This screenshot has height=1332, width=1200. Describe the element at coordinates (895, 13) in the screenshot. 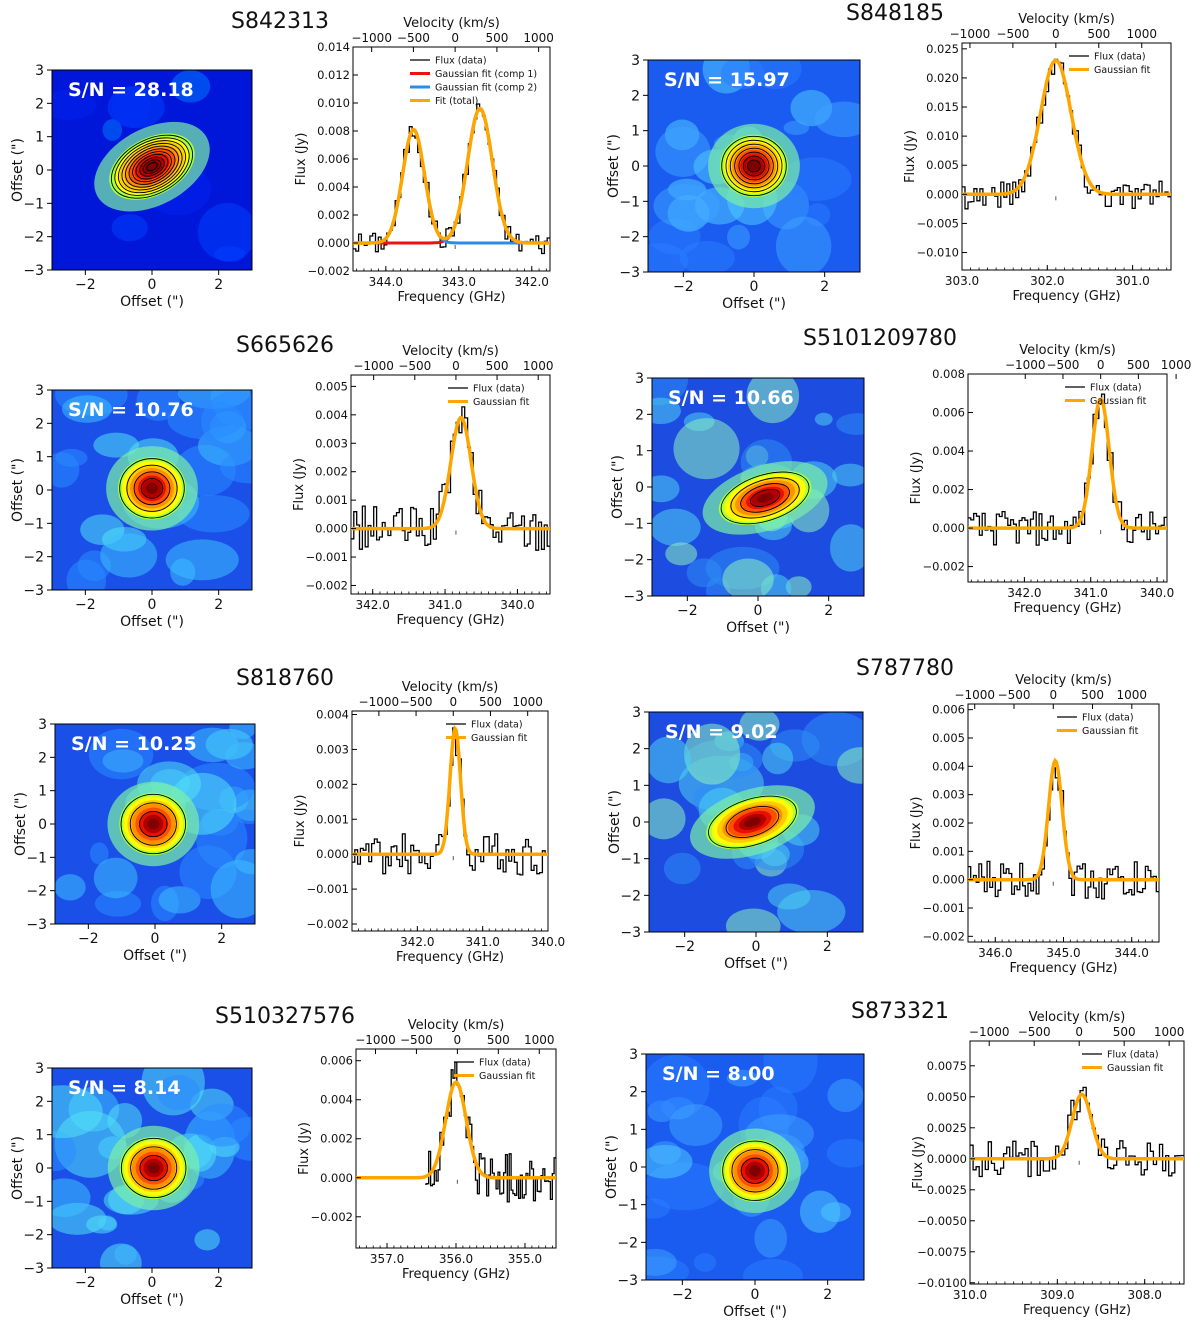

I see `panel-title: S848185` at that location.